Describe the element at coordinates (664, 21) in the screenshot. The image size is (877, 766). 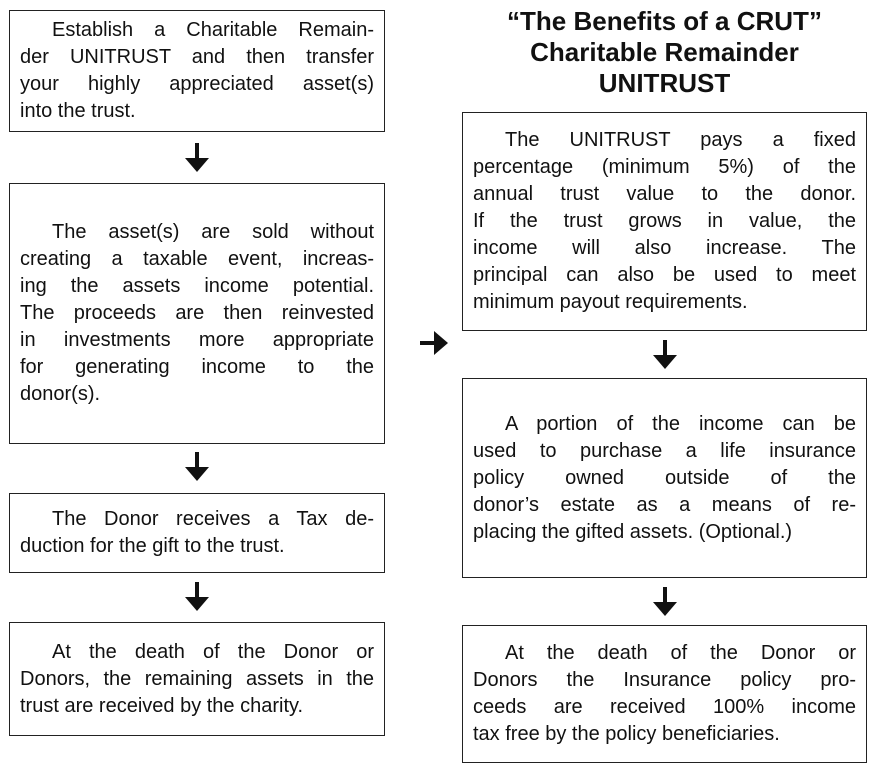
I see `title-line: “The Benefits of a CRUT”` at that location.